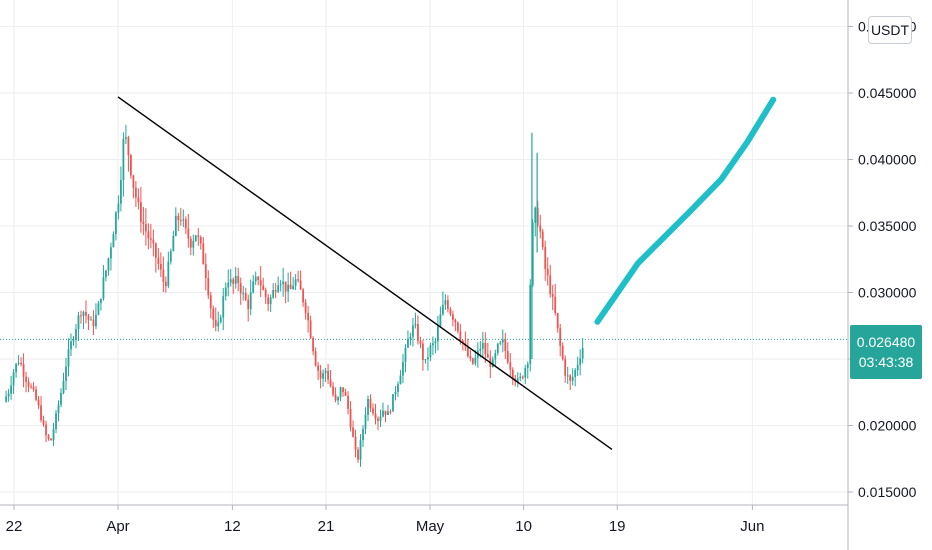  Describe the element at coordinates (890, 30) in the screenshot. I see `currency-badge: USDT` at that location.